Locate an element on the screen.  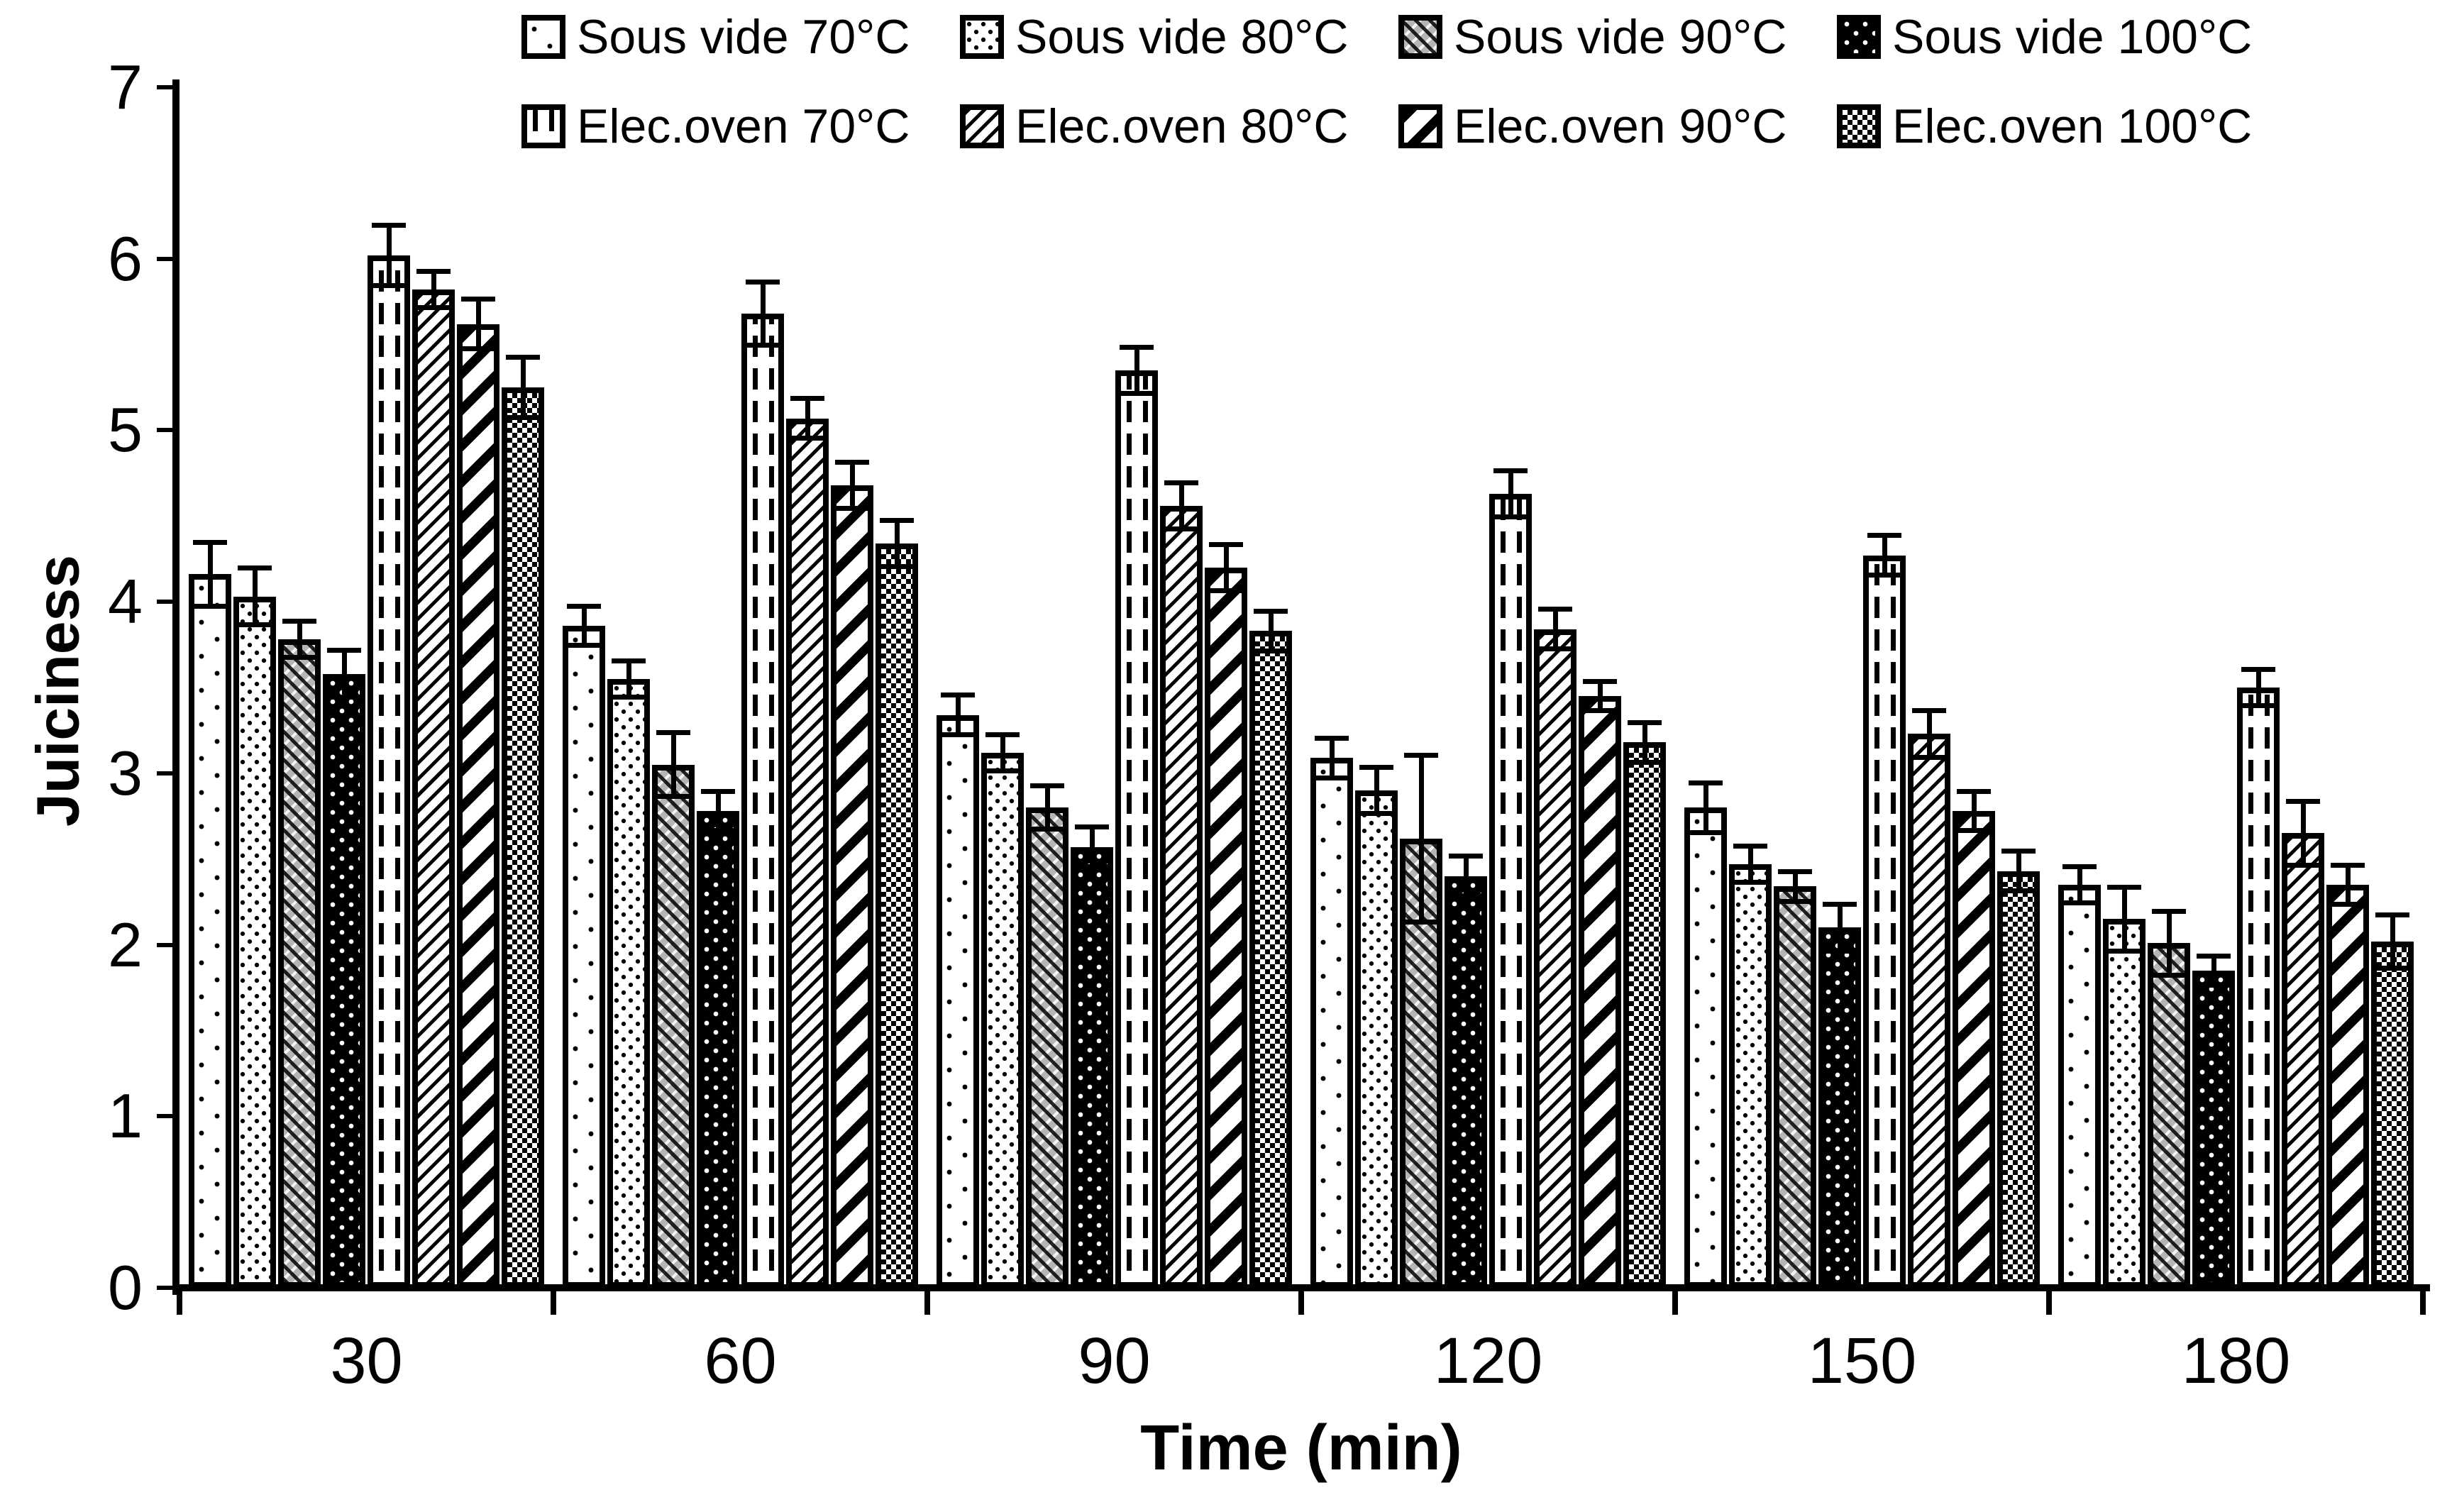
bar-checkerboard-t120 is located at coordinates (1644, 1015).